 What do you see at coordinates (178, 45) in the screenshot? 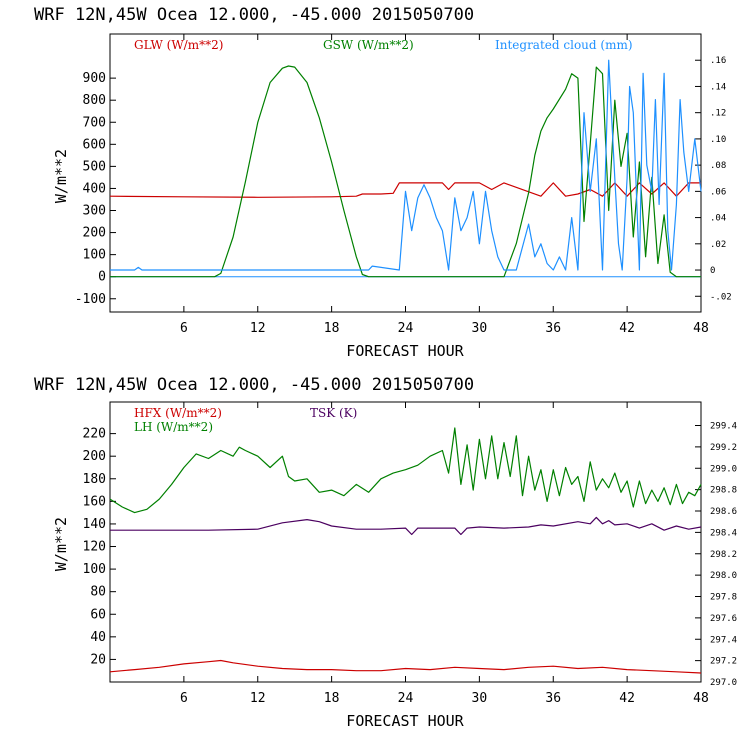
I see `panel-1-legend-glw: GLW (W/m**2)` at bounding box center [178, 45].